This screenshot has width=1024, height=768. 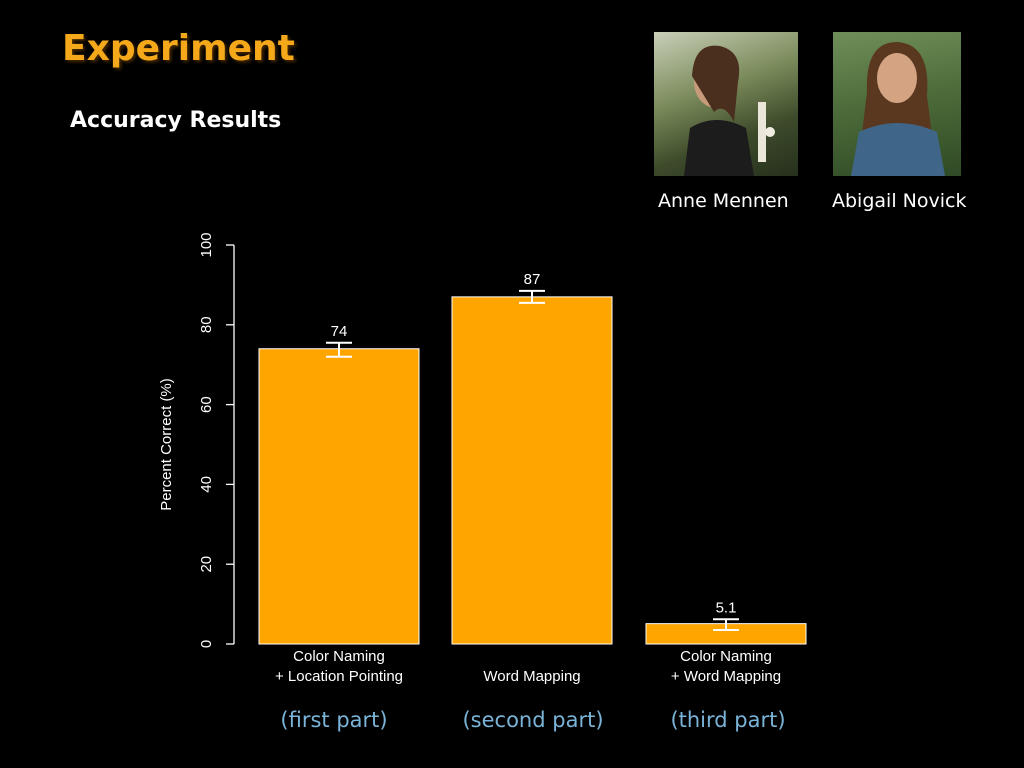 I want to click on portrait-photo-abigail, so click(x=897, y=104).